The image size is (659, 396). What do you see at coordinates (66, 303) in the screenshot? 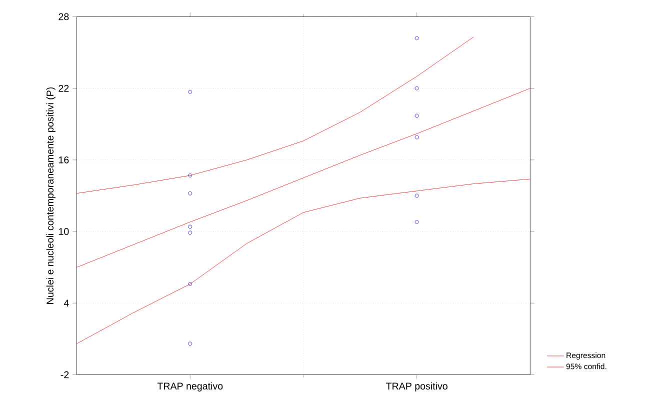
I see `y-tick-label: 4` at bounding box center [66, 303].